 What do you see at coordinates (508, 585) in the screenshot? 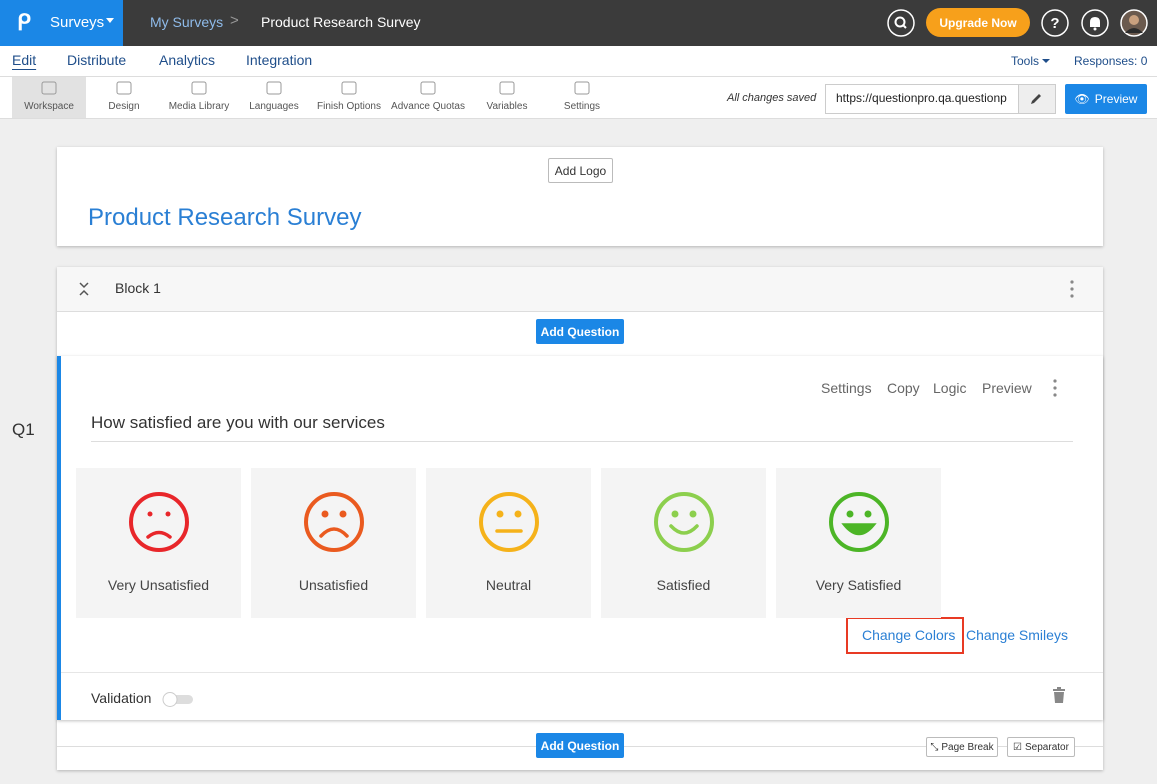
I see `option-label: Neutral` at bounding box center [508, 585].